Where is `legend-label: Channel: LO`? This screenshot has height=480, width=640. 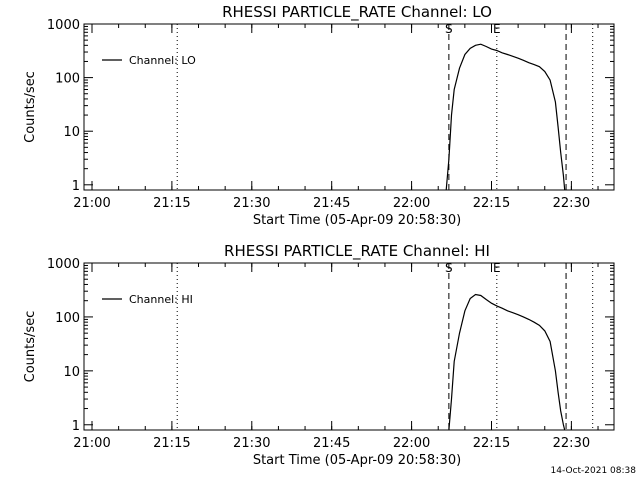 legend-label: Channel: LO is located at coordinates (162, 60).